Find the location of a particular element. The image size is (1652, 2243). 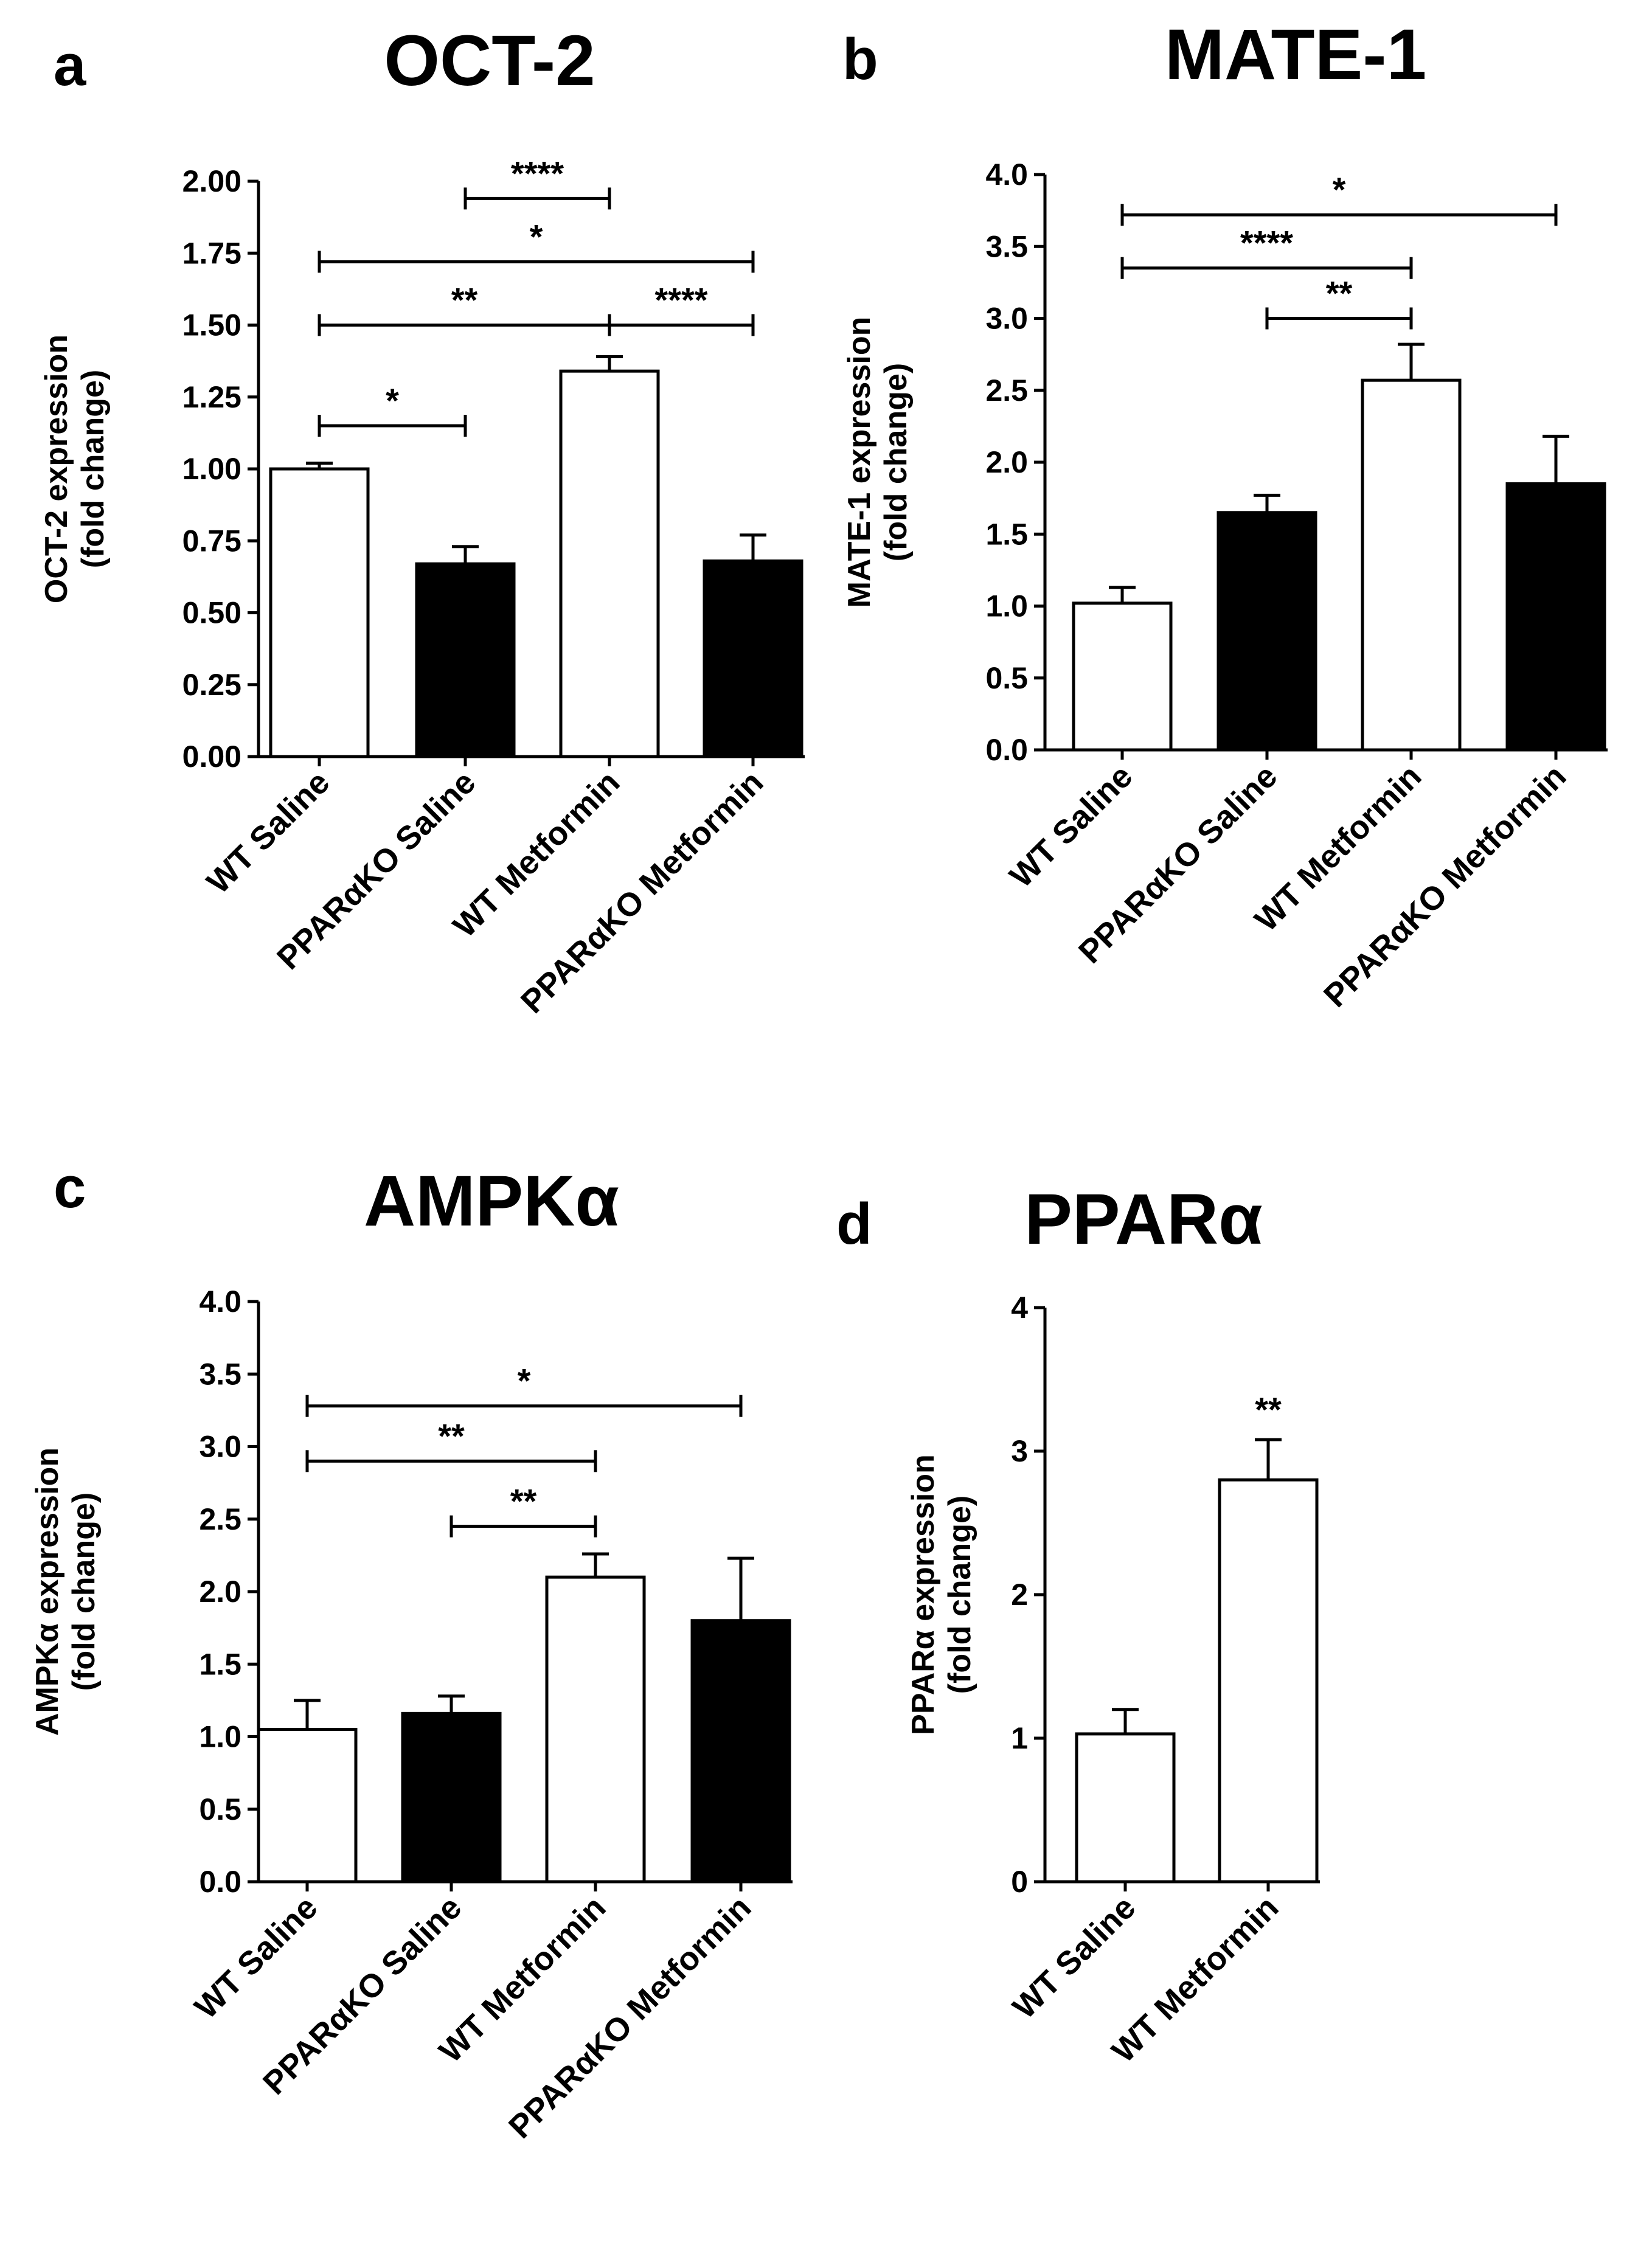

chart-title: PPARα is located at coordinates (1143, 1219).